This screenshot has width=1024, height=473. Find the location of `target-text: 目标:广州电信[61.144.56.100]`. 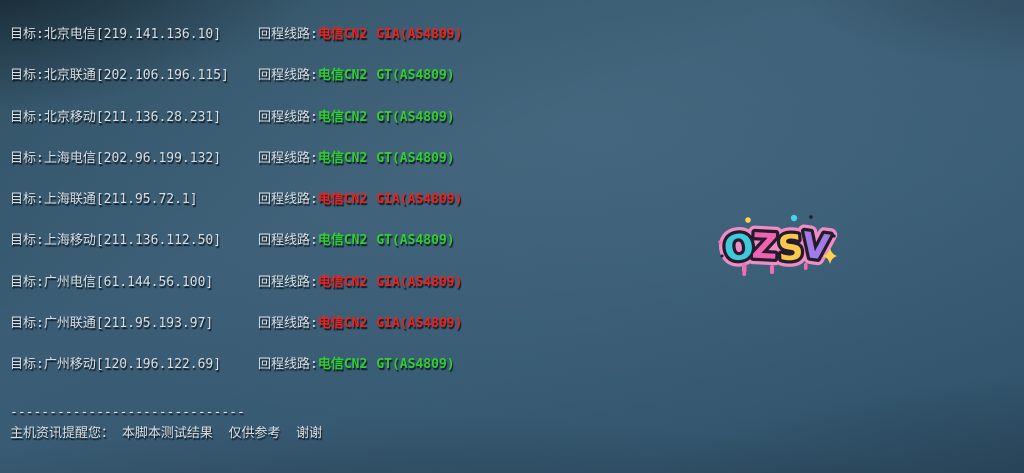

target-text: 目标:广州电信[61.144.56.100] is located at coordinates (112, 282).